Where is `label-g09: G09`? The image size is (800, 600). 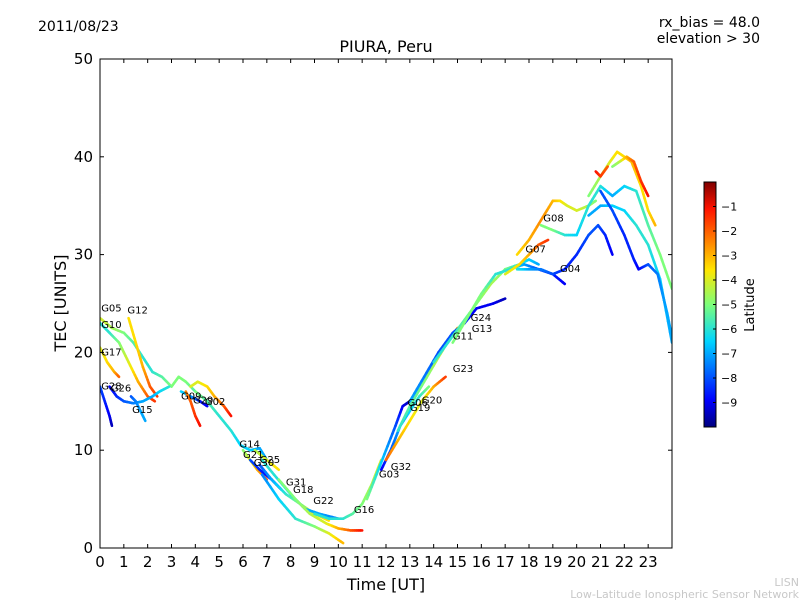 label-g09: G09 is located at coordinates (191, 396).